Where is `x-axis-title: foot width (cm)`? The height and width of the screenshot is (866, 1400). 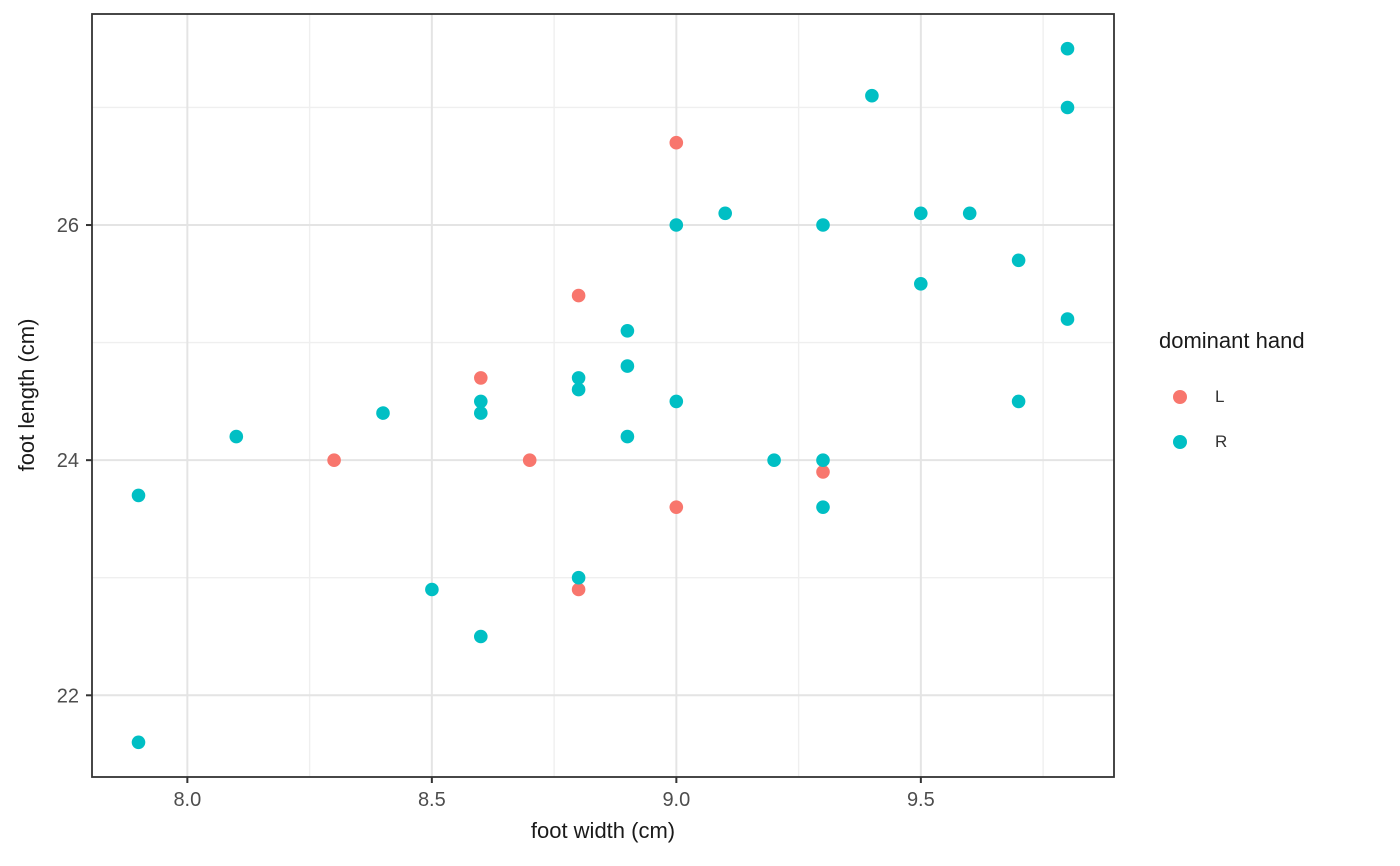 x-axis-title: foot width (cm) is located at coordinates (603, 830).